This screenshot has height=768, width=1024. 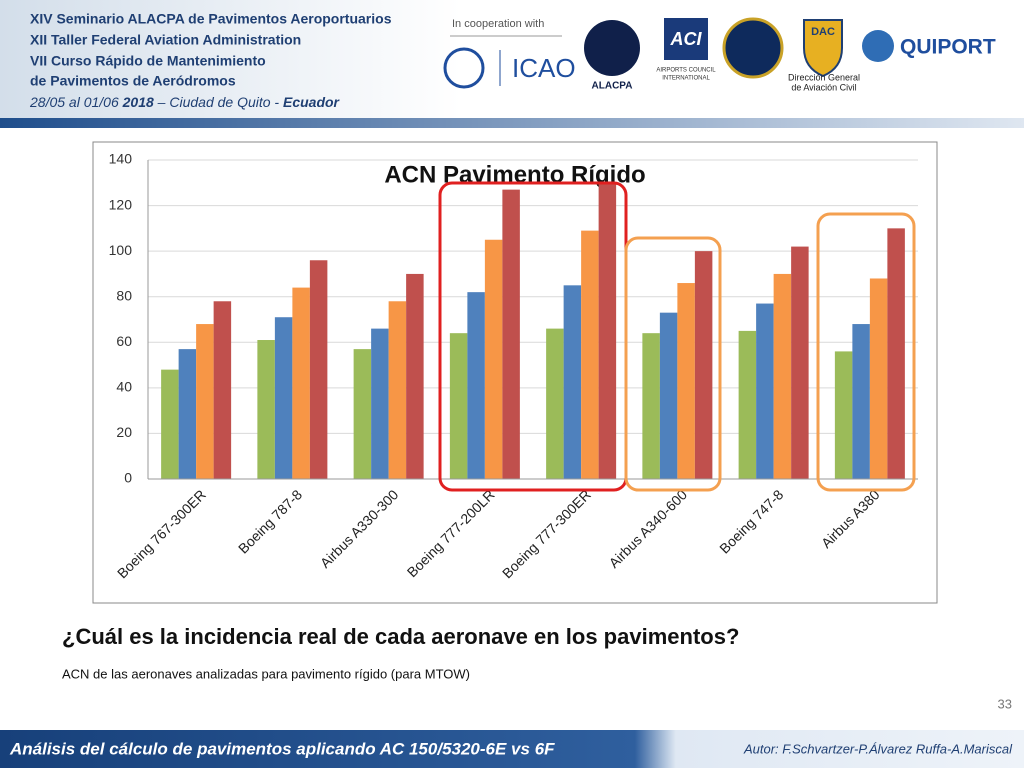 What do you see at coordinates (464, 68) in the screenshot?
I see `icao-logo` at bounding box center [464, 68].